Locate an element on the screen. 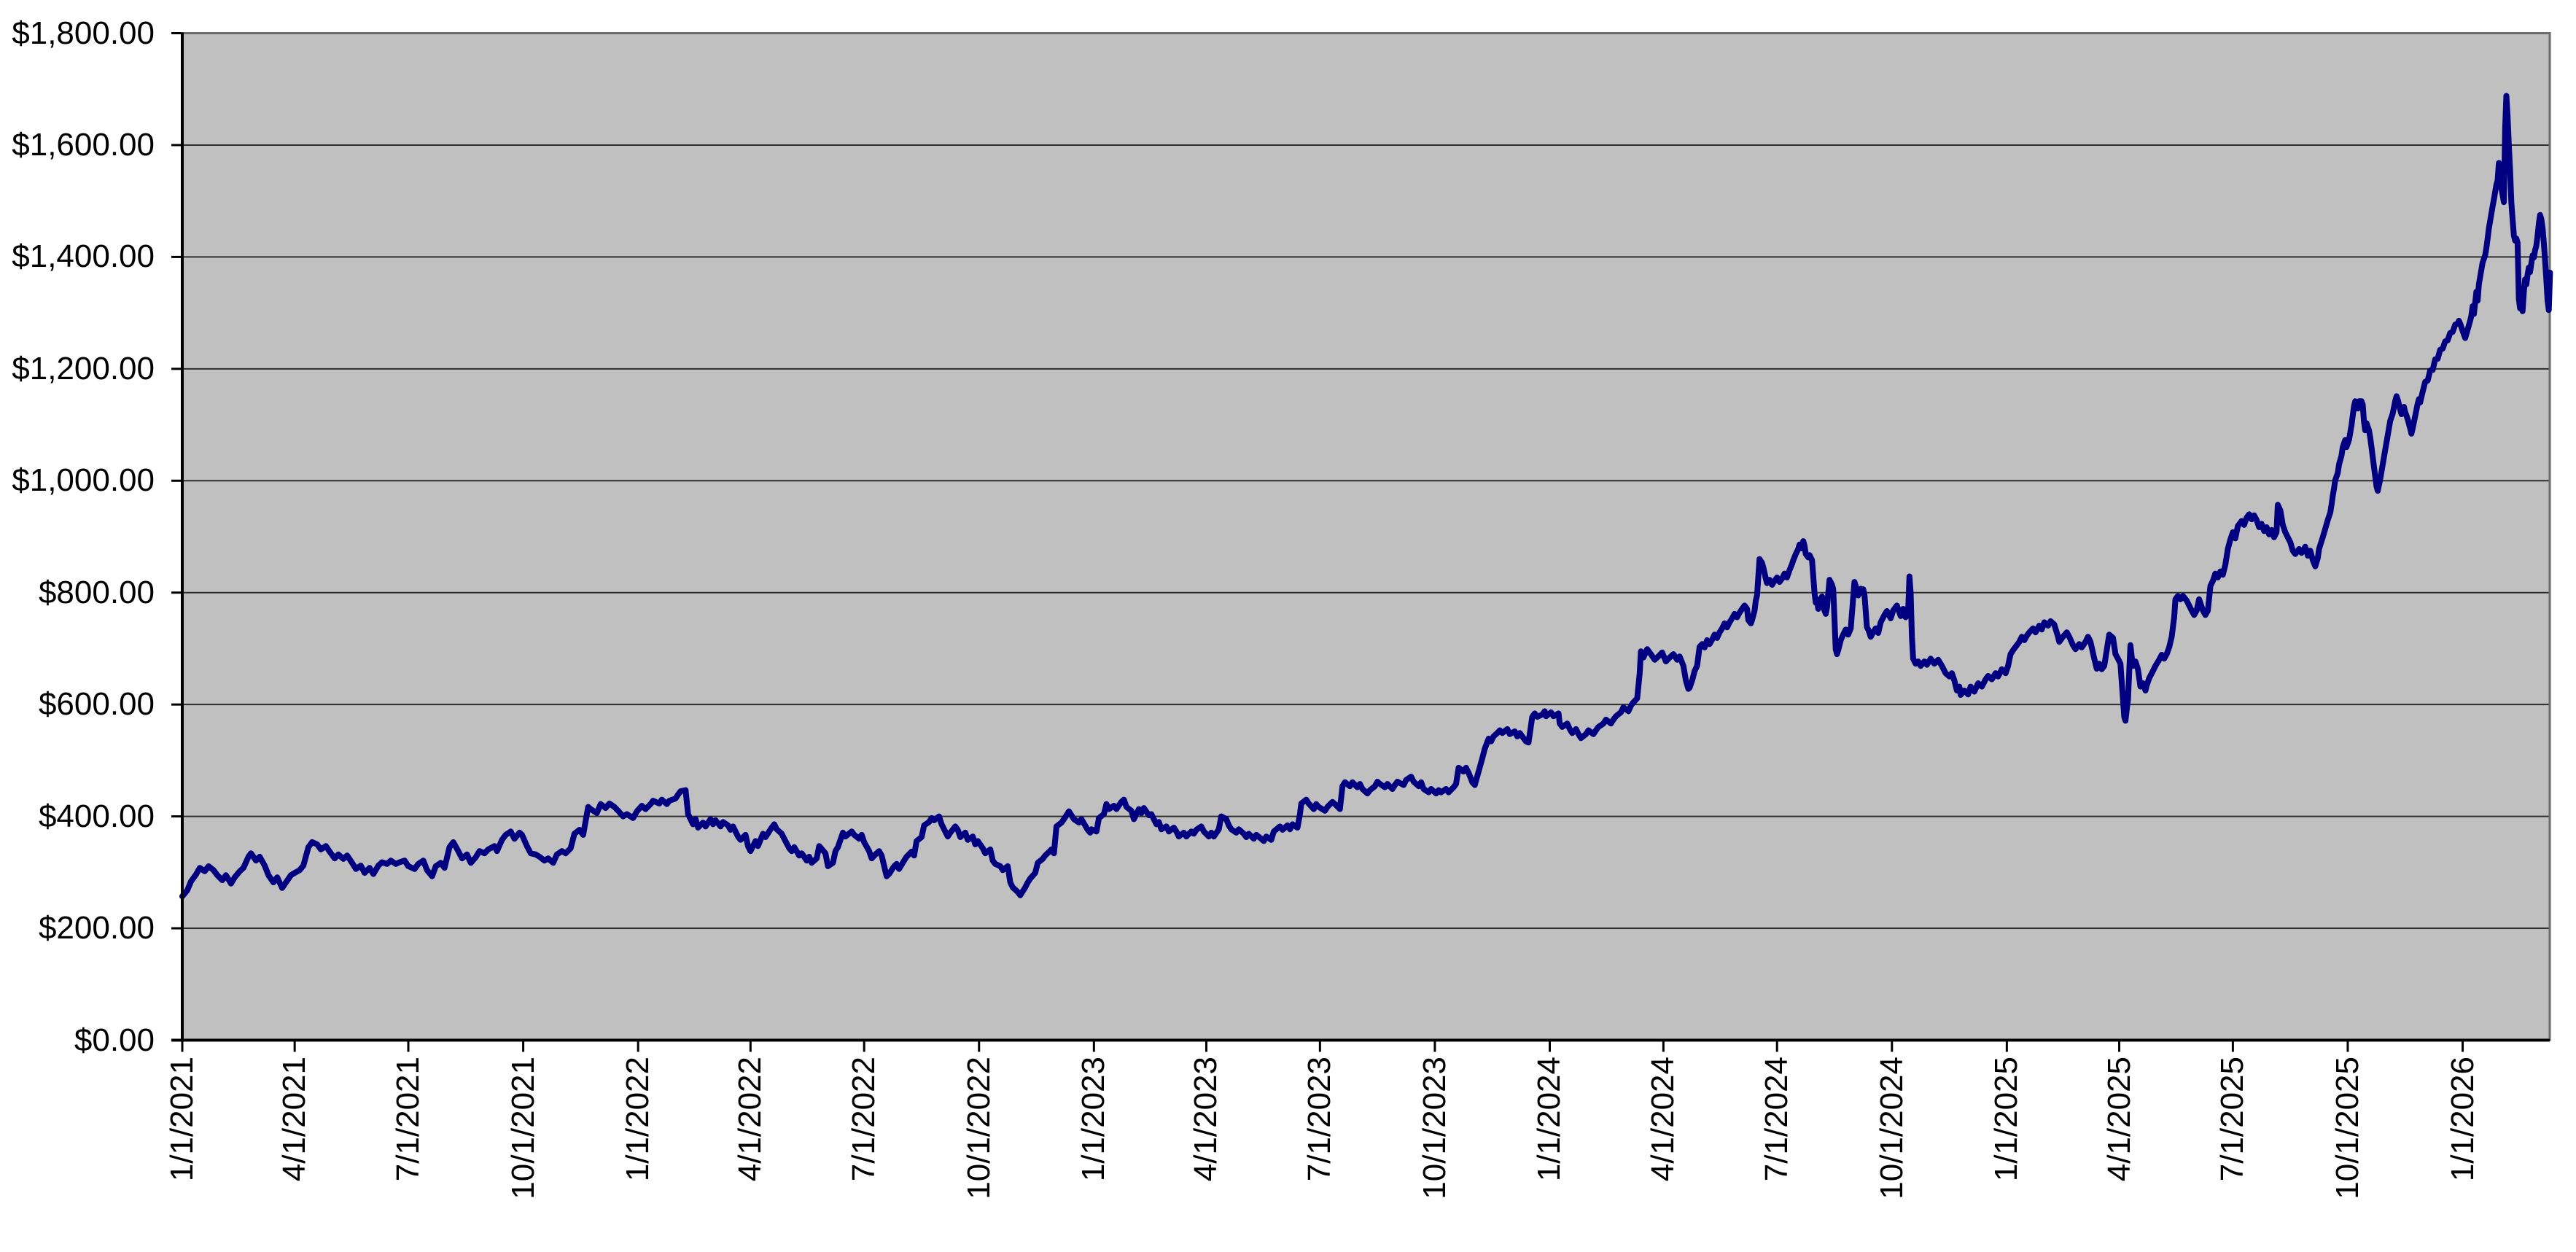 The width and height of the screenshot is (2576, 1252). x-axis-label: 10/1/2021 is located at coordinates (523, 1127).